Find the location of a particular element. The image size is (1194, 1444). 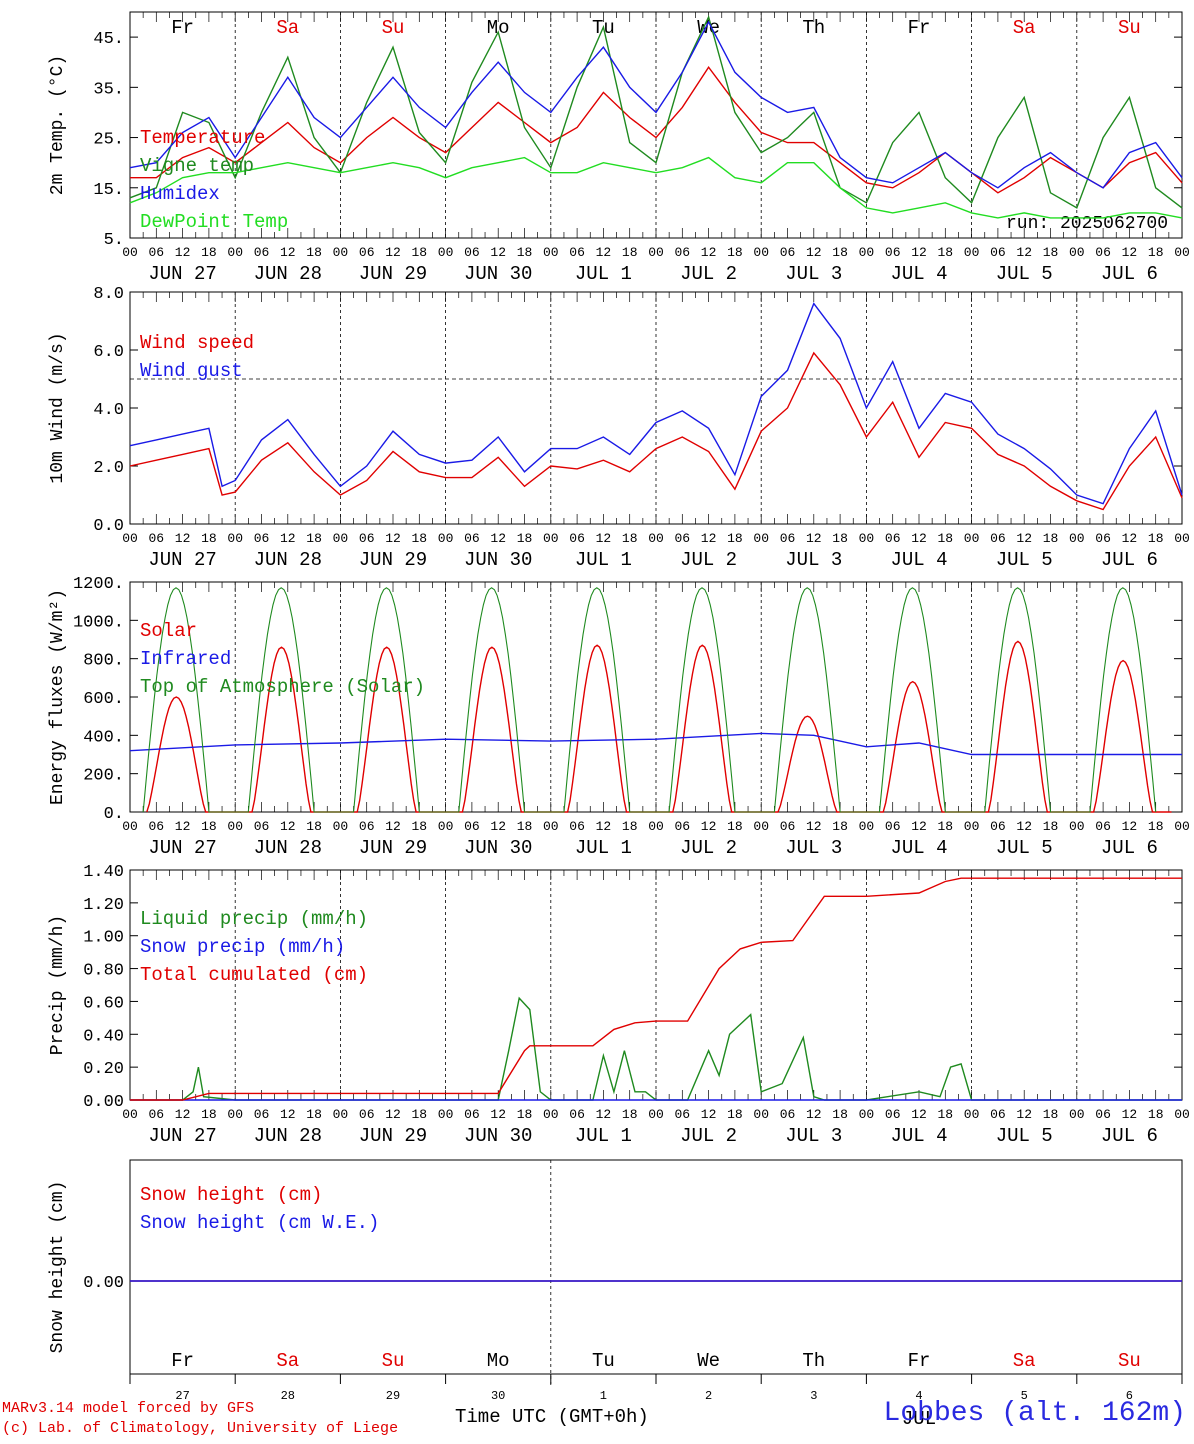

date-label: JUN 28 is located at coordinates (288, 560).